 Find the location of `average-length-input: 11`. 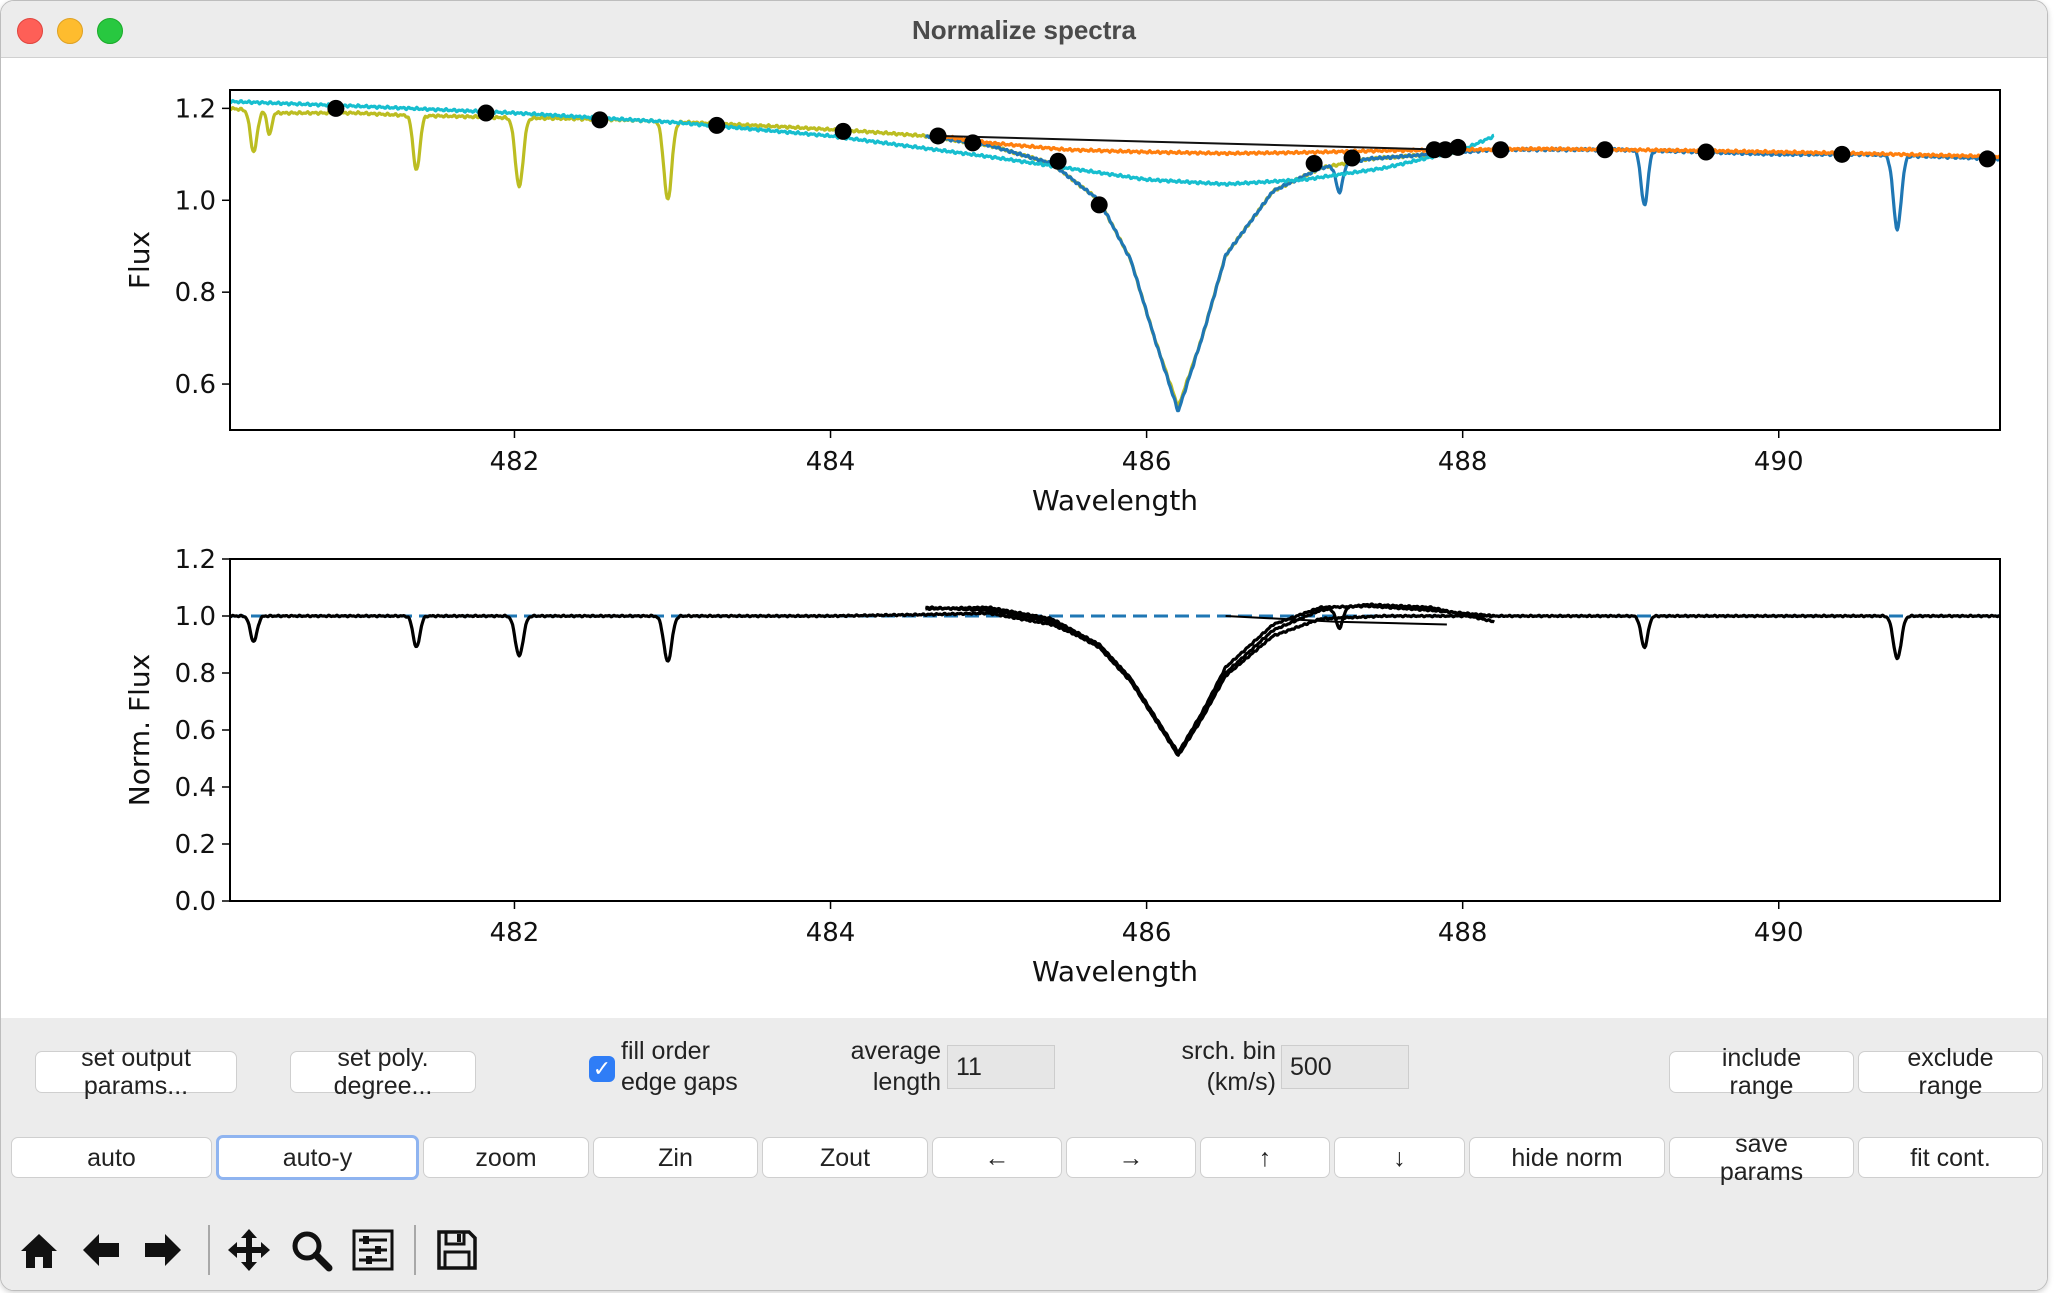

average-length-input: 11 is located at coordinates (1001, 1067).